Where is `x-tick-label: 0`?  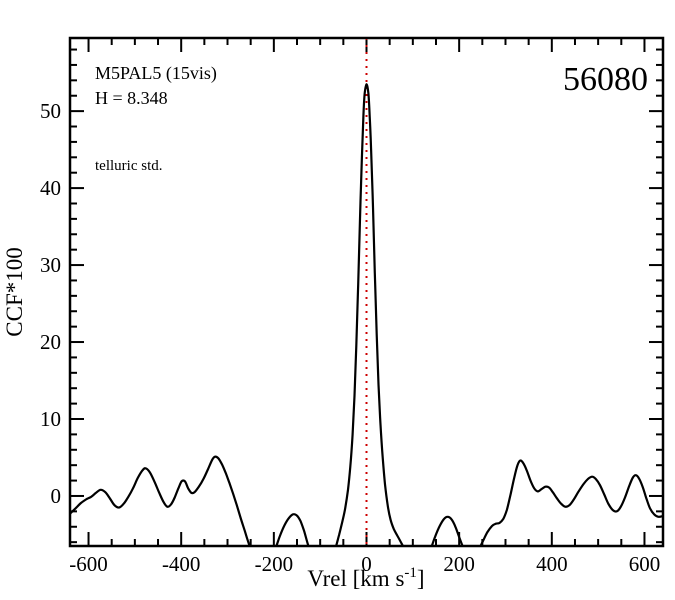 x-tick-label: 0 is located at coordinates (366, 564).